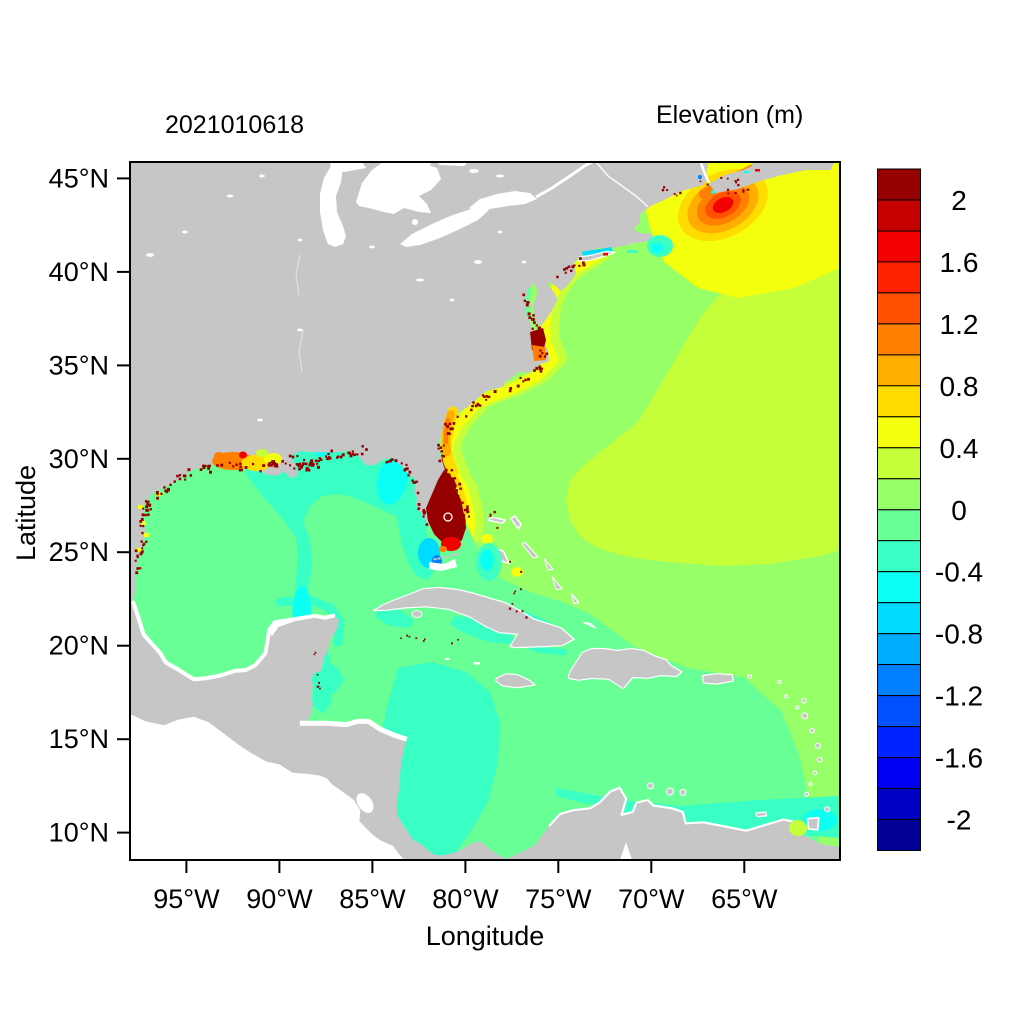 The image size is (1024, 1024). I want to click on svg-text: 85°W, so click(372, 899).